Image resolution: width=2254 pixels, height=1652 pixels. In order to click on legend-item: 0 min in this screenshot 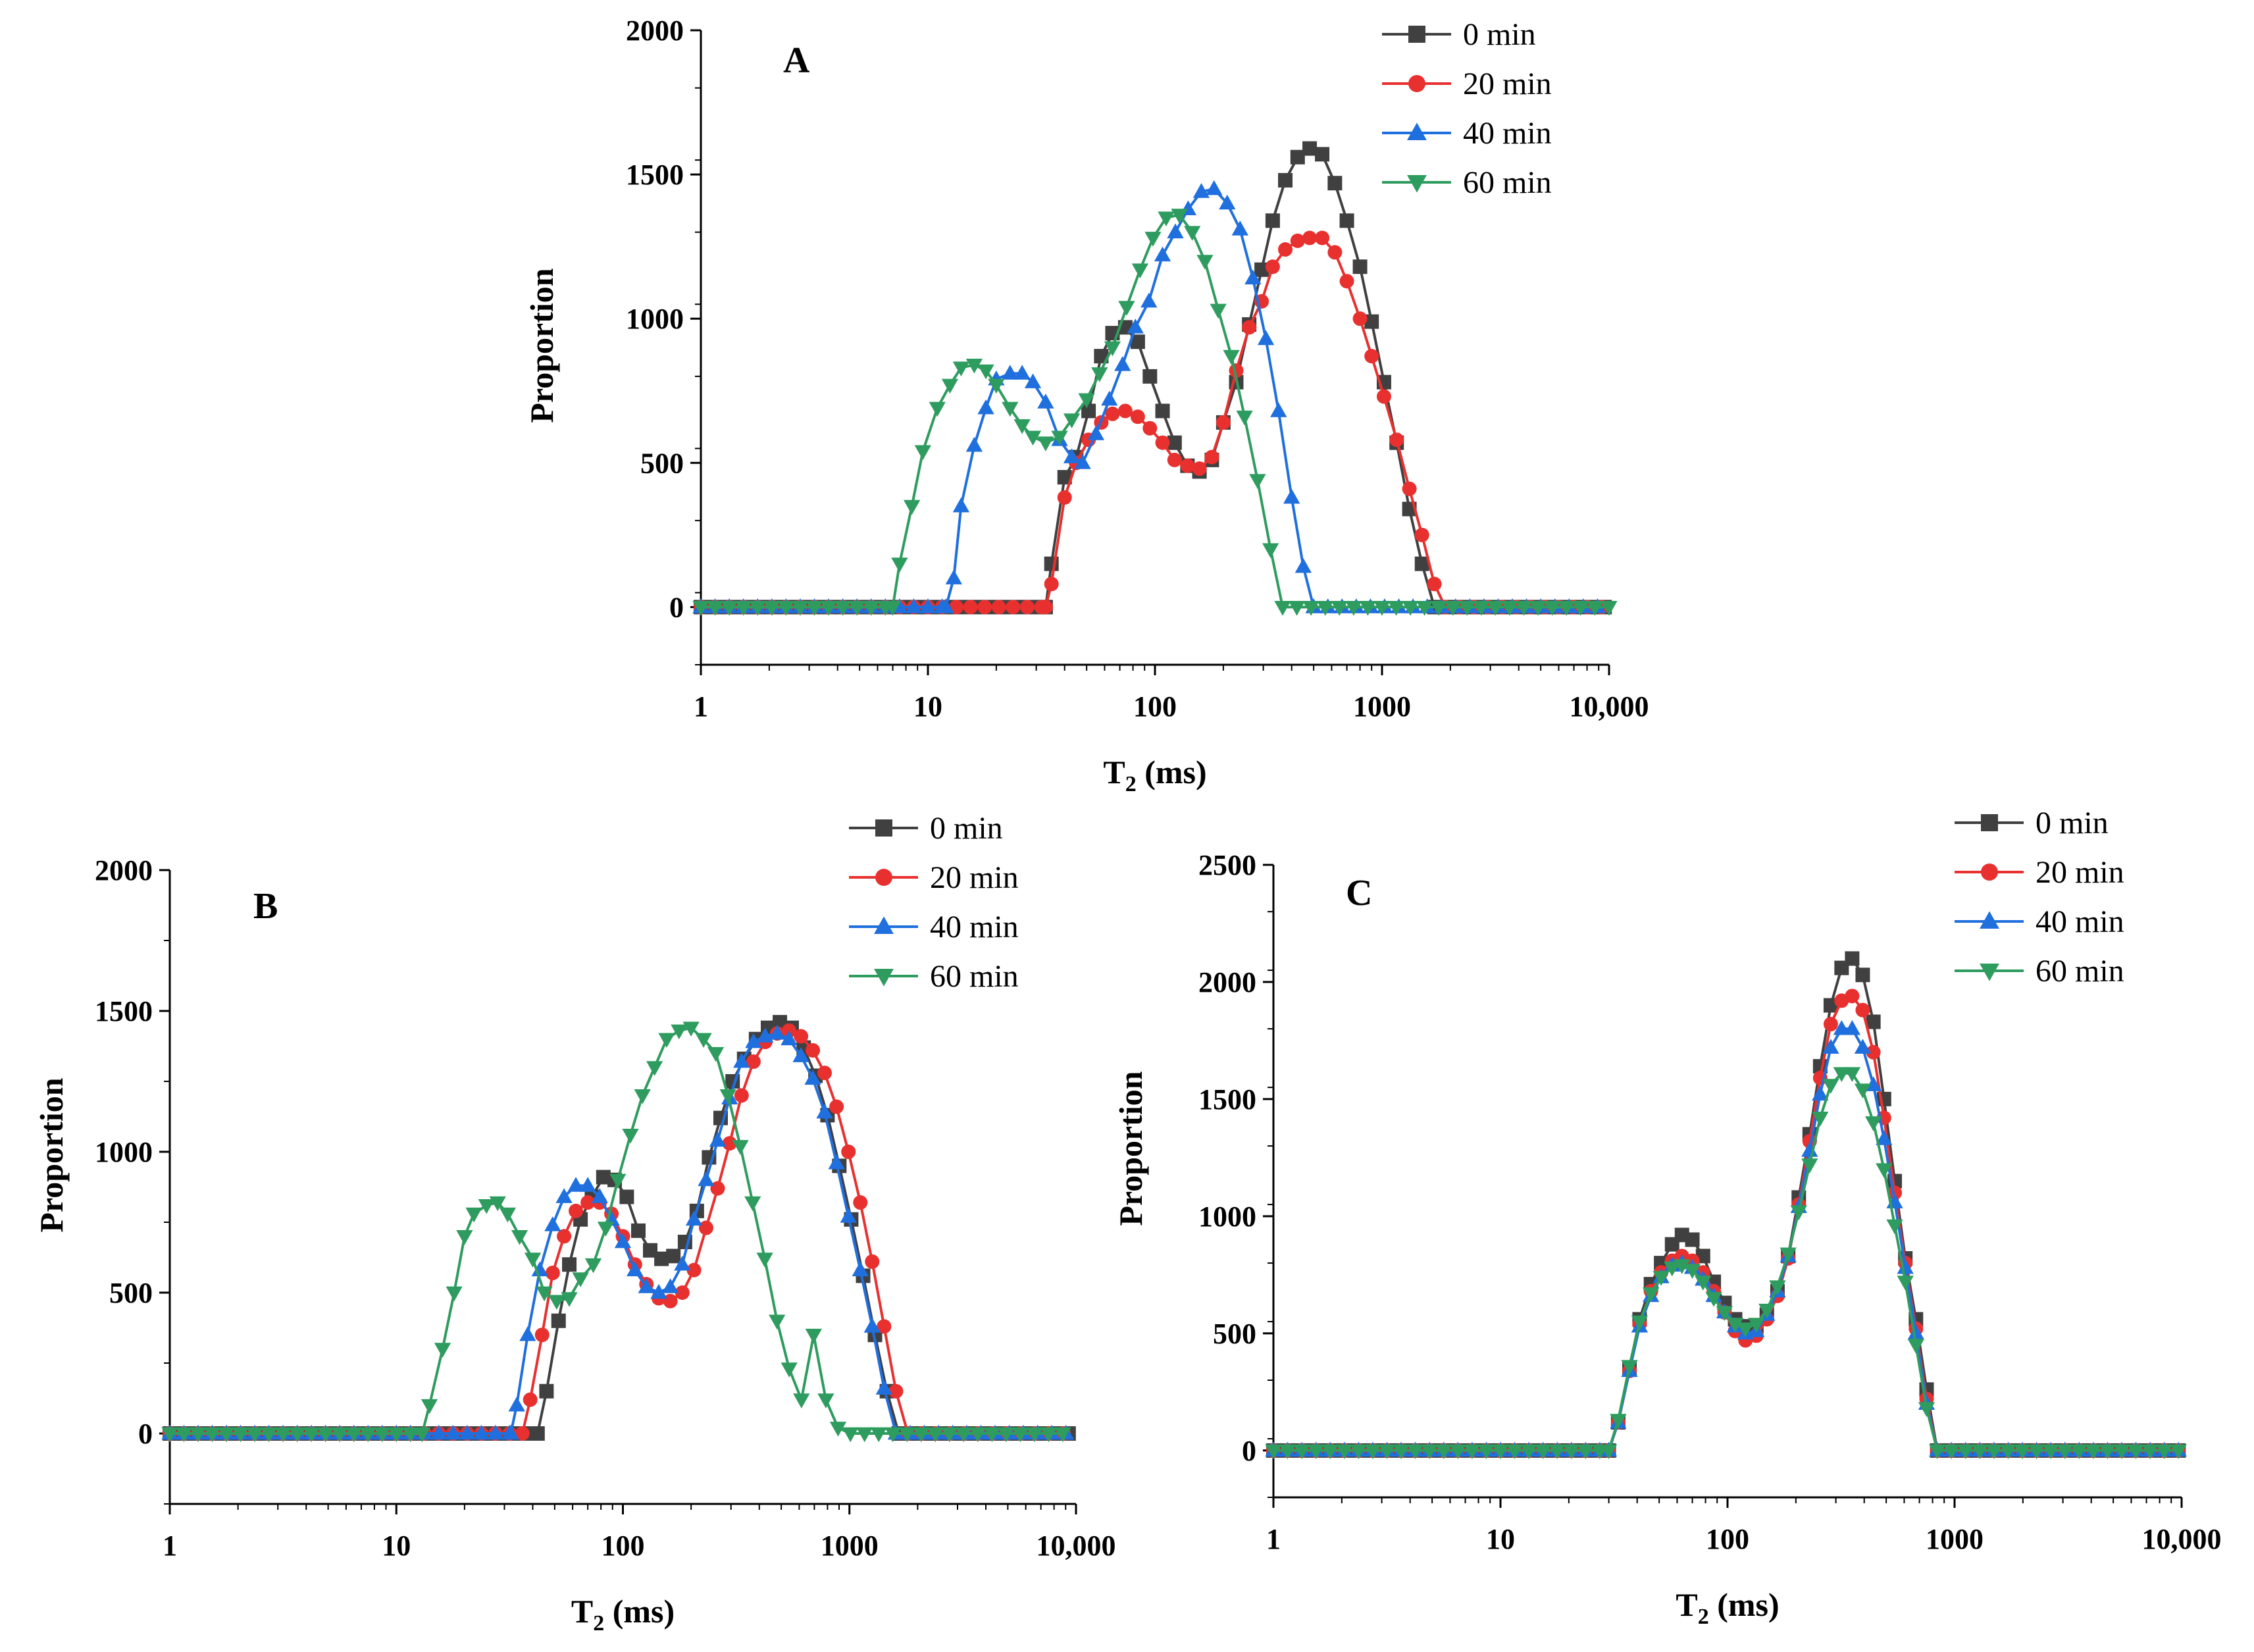, I will do `click(2032, 823)`.